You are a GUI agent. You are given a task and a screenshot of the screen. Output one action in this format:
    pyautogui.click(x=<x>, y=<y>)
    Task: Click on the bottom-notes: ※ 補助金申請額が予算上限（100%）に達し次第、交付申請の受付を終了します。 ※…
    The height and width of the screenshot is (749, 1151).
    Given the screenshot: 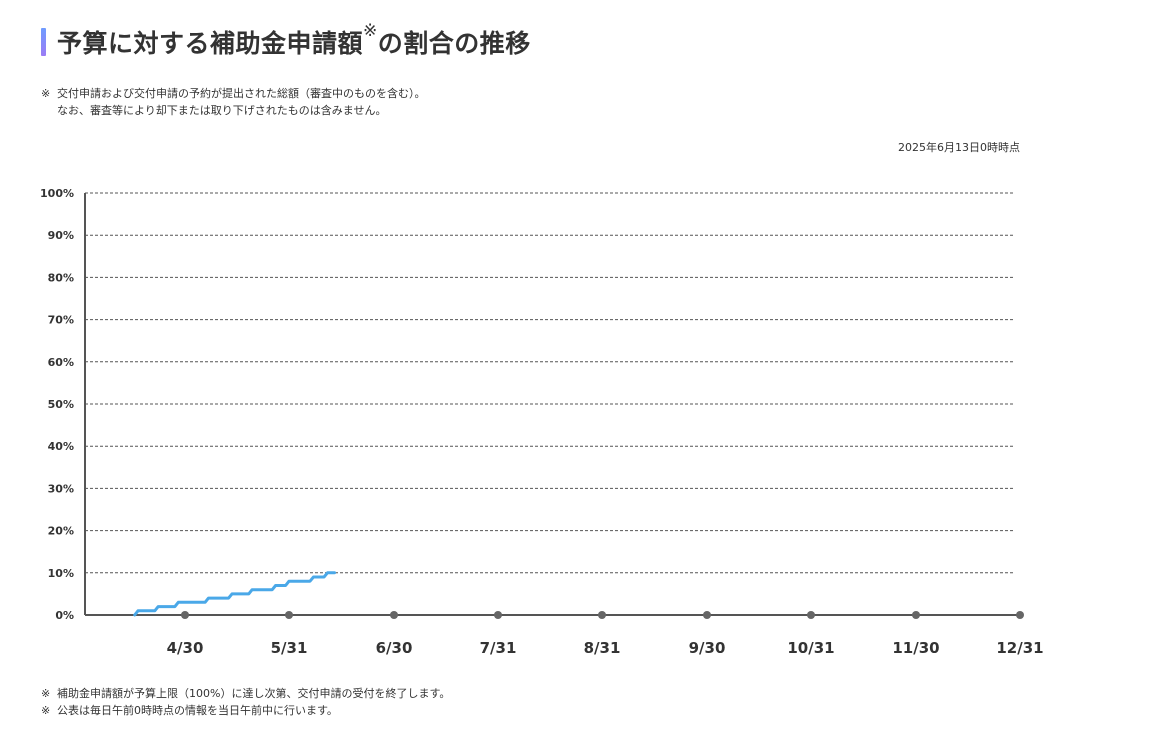 What is the action you would take?
    pyautogui.click(x=245, y=702)
    